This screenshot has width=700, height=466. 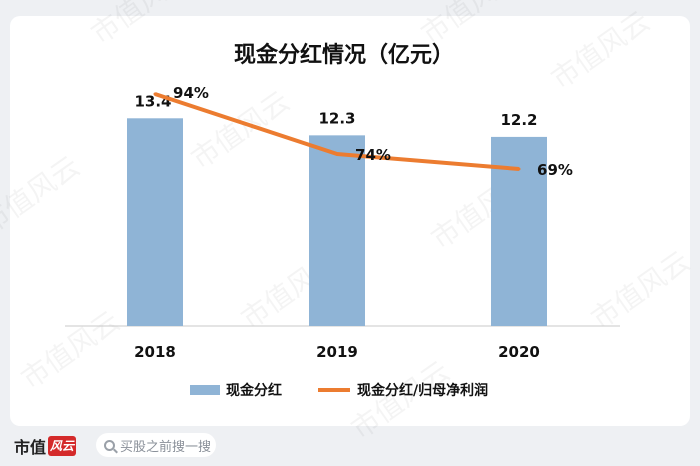 I want to click on line-series, so click(x=337, y=131).